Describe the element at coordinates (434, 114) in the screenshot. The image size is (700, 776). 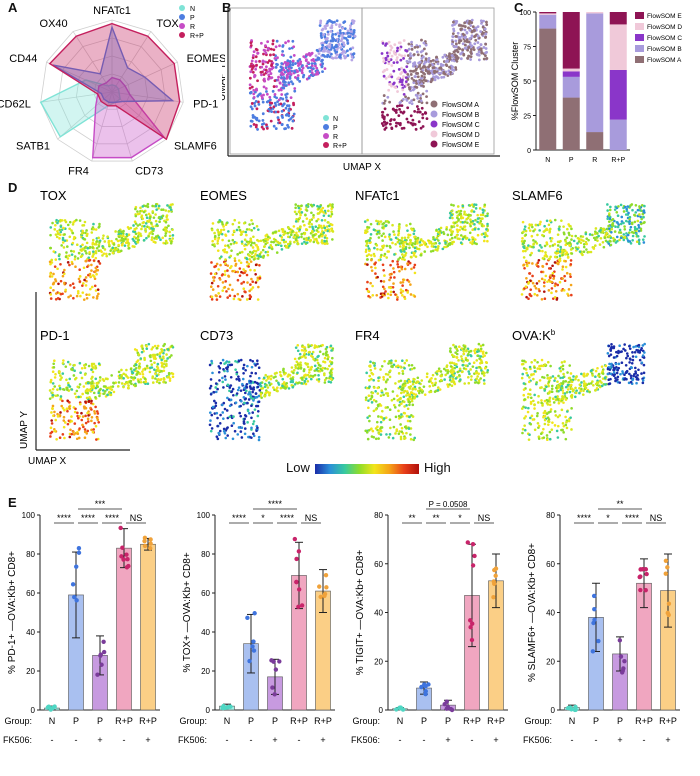
I see `umap-legend-dot-flowsom` at that location.